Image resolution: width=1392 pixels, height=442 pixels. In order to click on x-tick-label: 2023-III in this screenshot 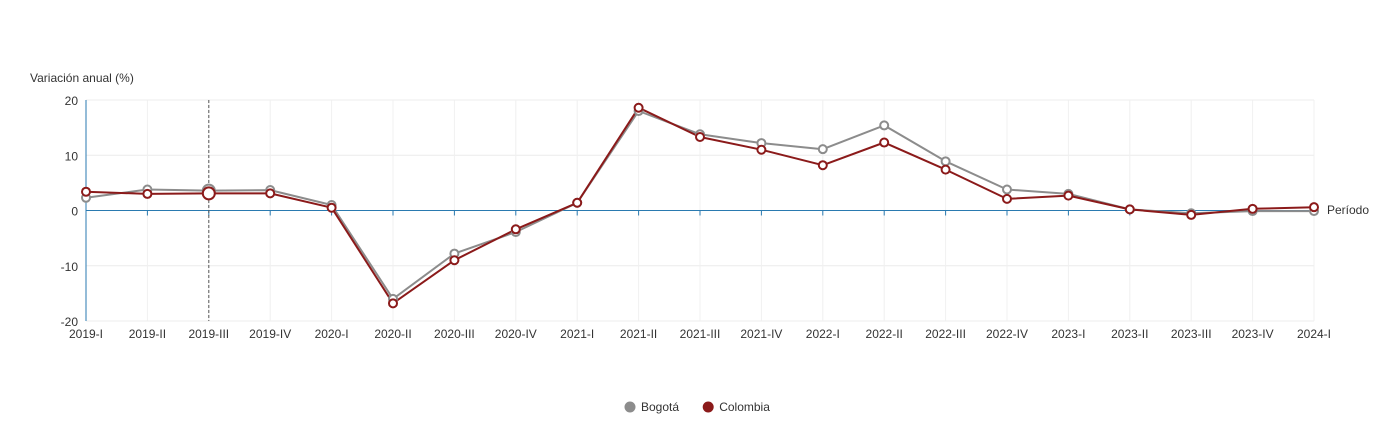, I will do `click(1191, 334)`.